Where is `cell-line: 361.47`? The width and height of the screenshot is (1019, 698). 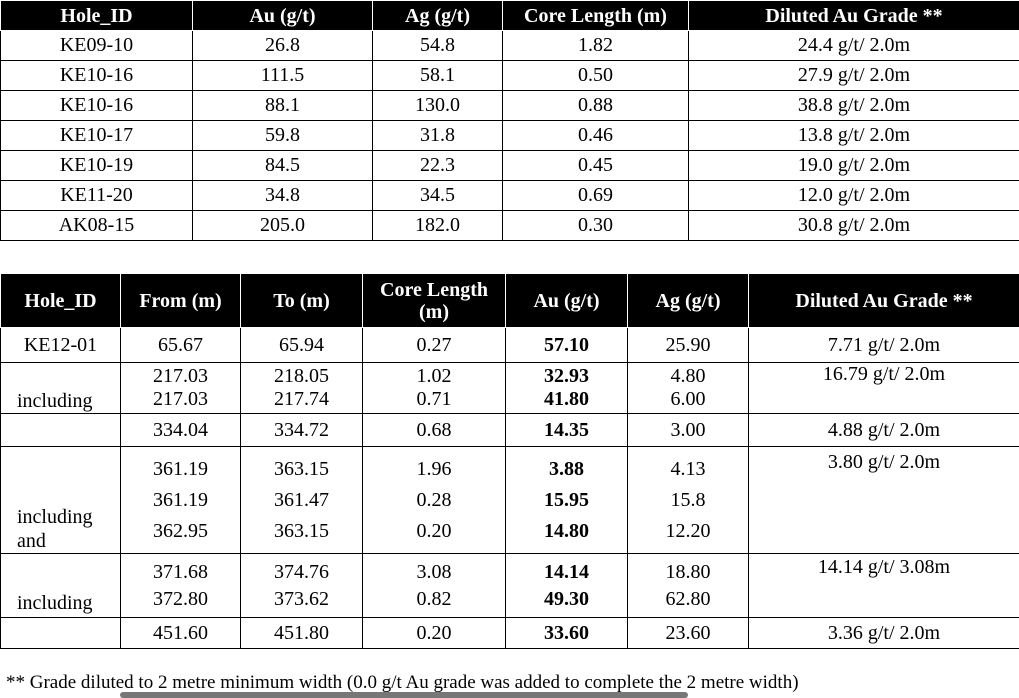
cell-line: 361.47 is located at coordinates (301, 499).